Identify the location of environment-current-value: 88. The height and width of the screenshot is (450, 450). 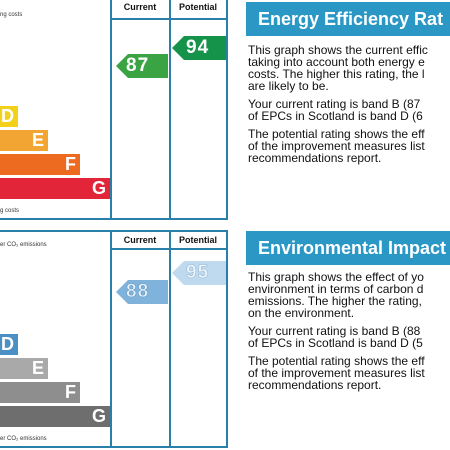
(138, 291).